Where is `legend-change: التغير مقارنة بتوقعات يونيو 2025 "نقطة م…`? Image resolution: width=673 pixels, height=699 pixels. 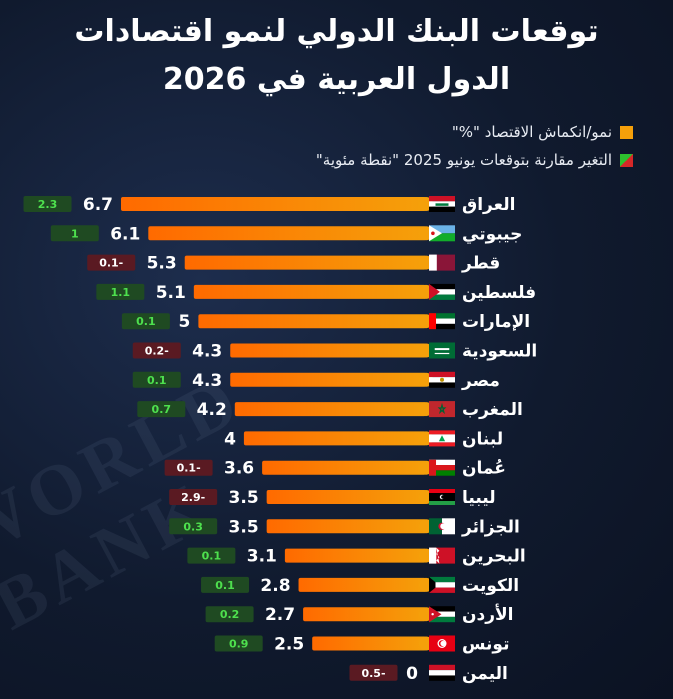
legend-change: التغير مقارنة بتوقعات يونيو 2025 "نقطة م… is located at coordinates (474, 160).